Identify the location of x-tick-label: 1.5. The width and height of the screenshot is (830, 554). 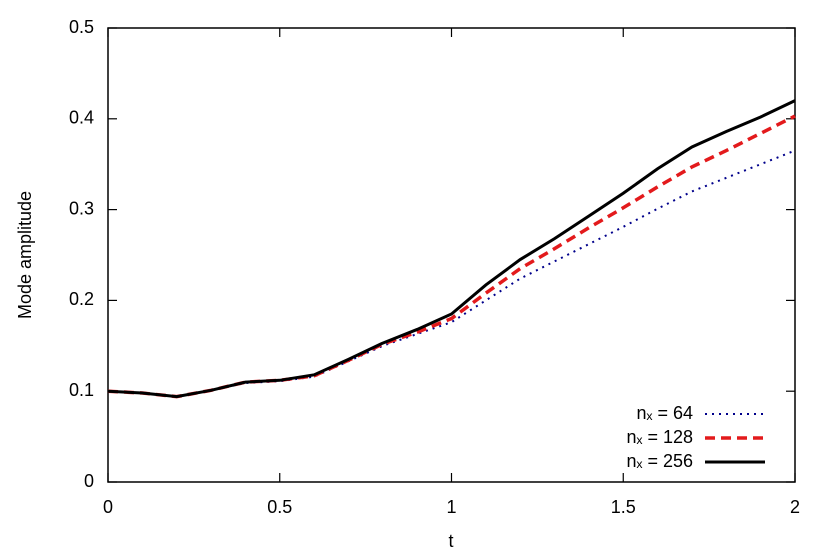
(623, 507).